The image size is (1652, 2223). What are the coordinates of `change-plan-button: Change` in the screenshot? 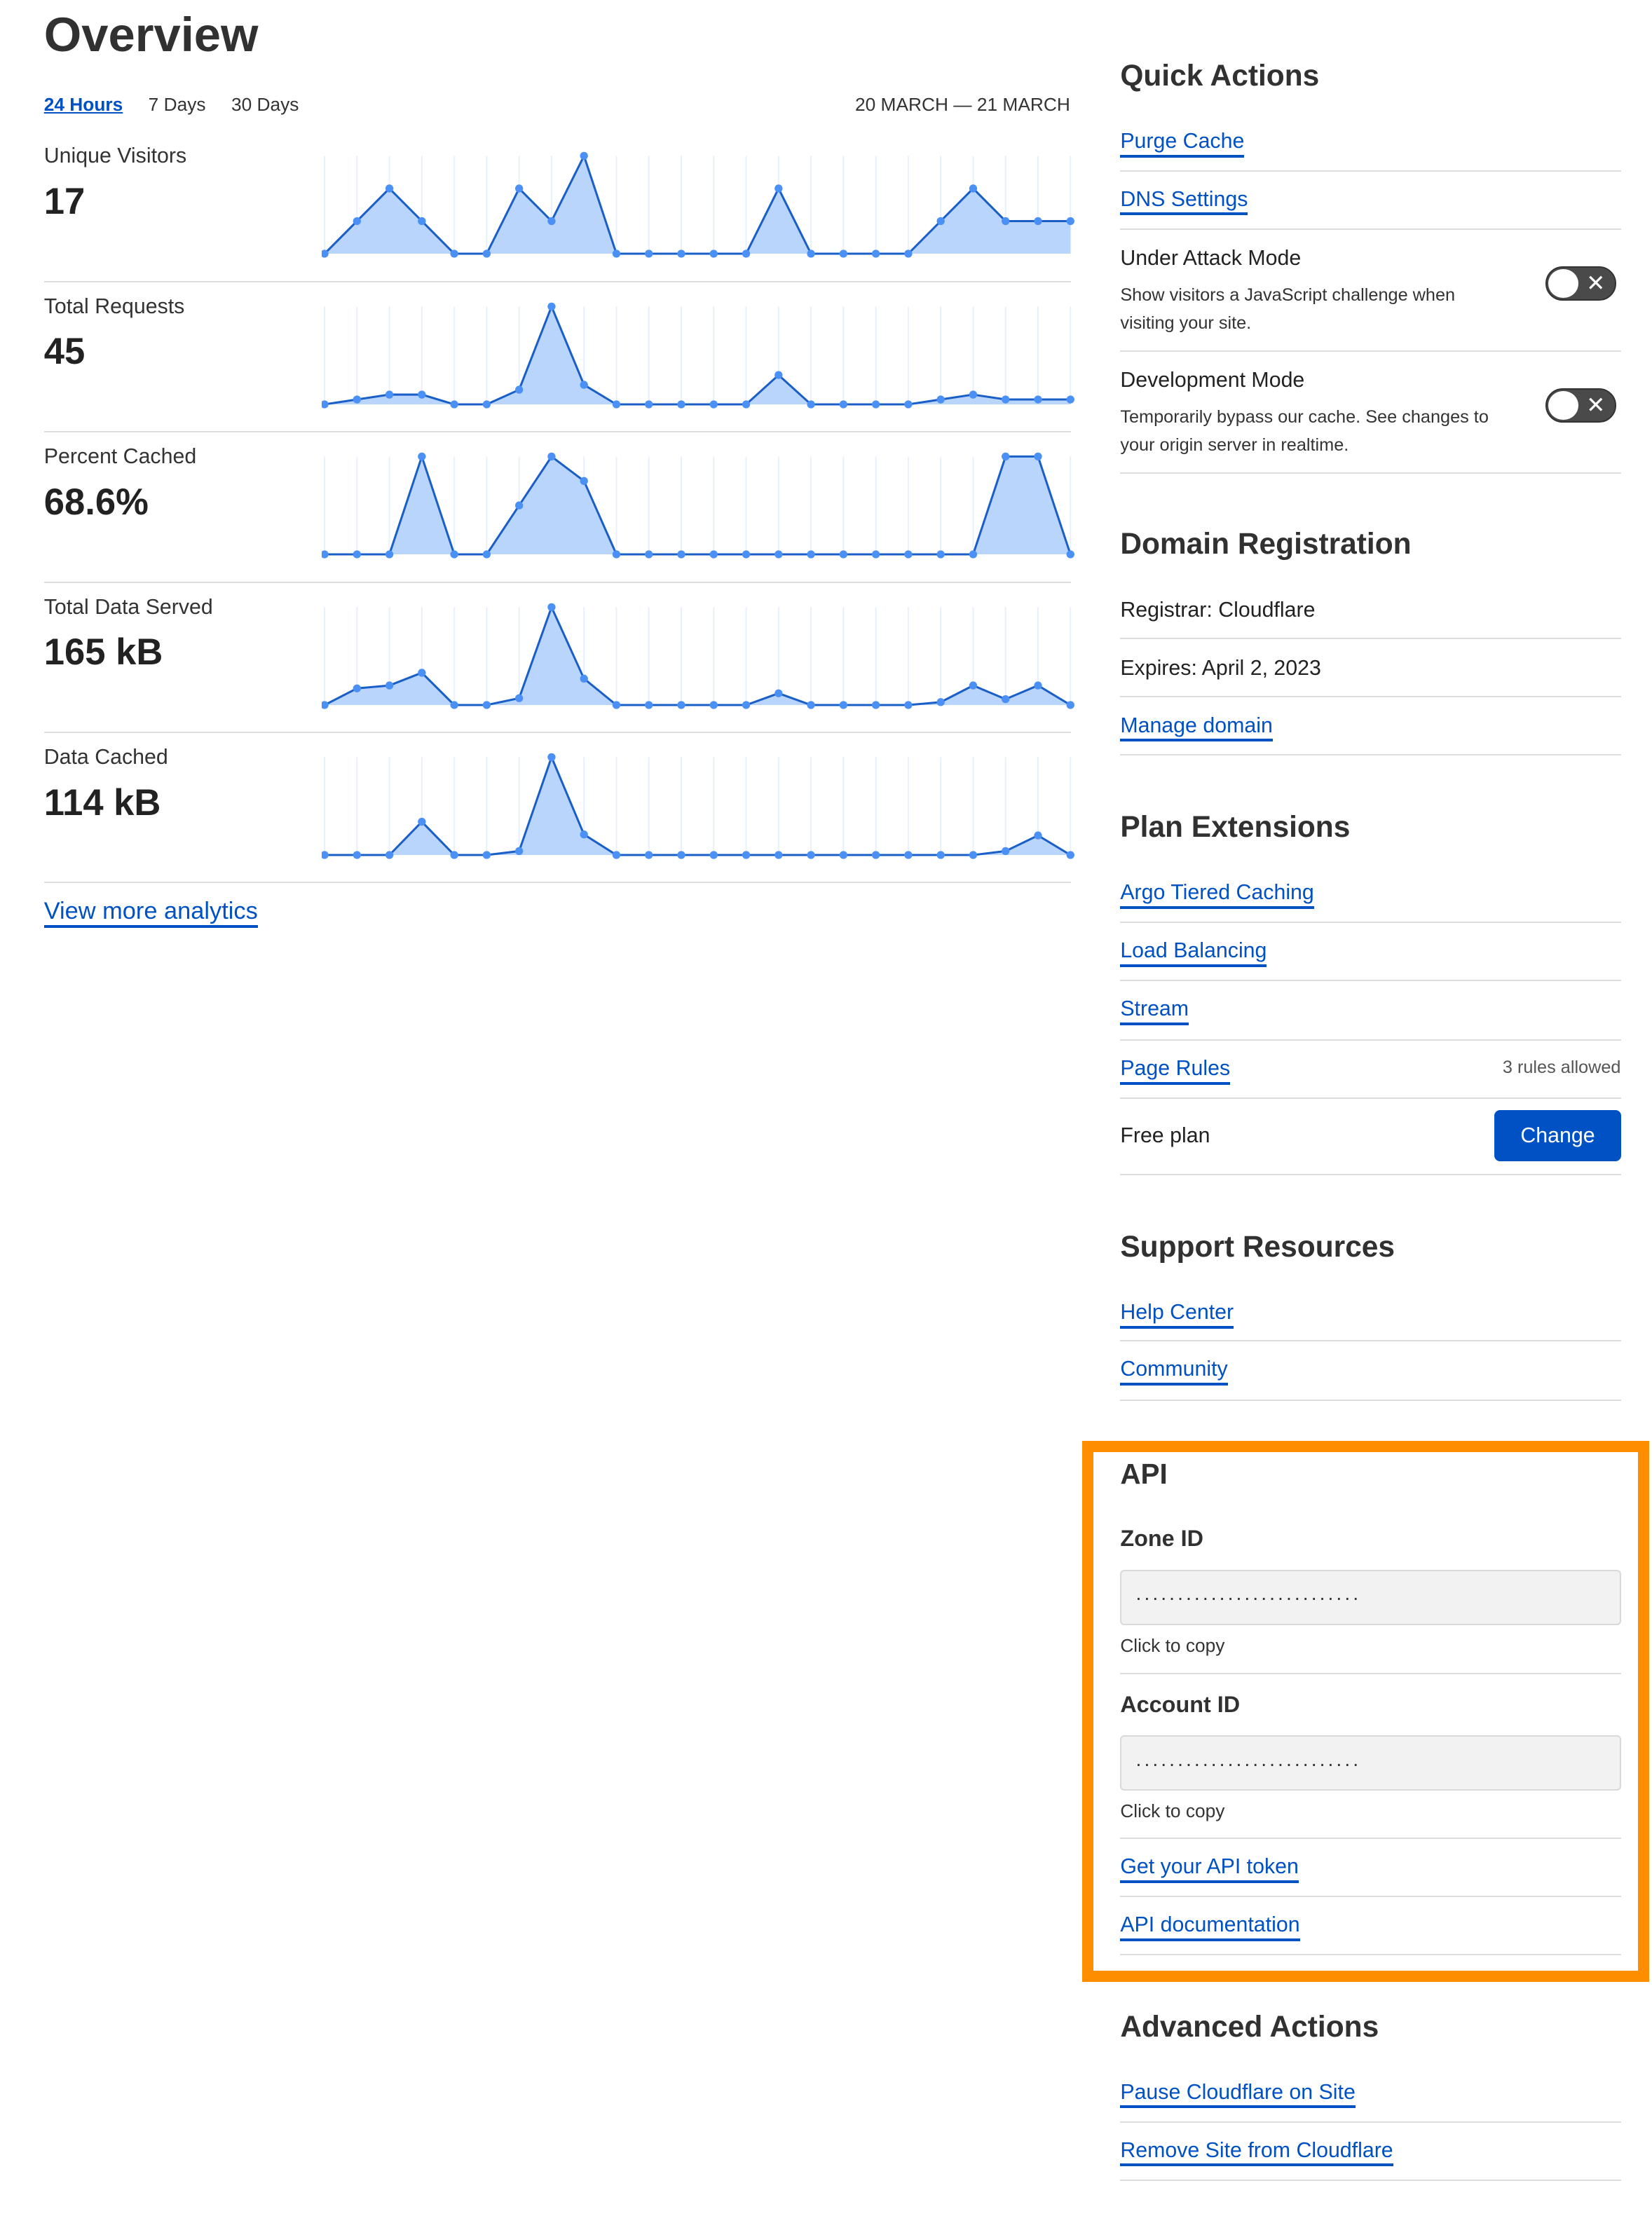 It's located at (1557, 1135).